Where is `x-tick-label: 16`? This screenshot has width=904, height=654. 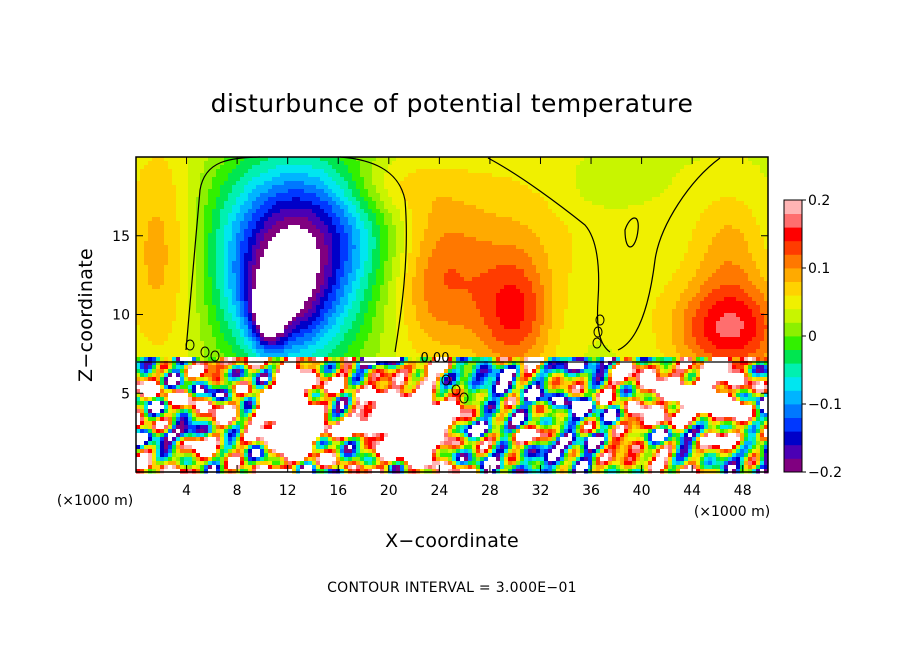 x-tick-label: 16 is located at coordinates (338, 491).